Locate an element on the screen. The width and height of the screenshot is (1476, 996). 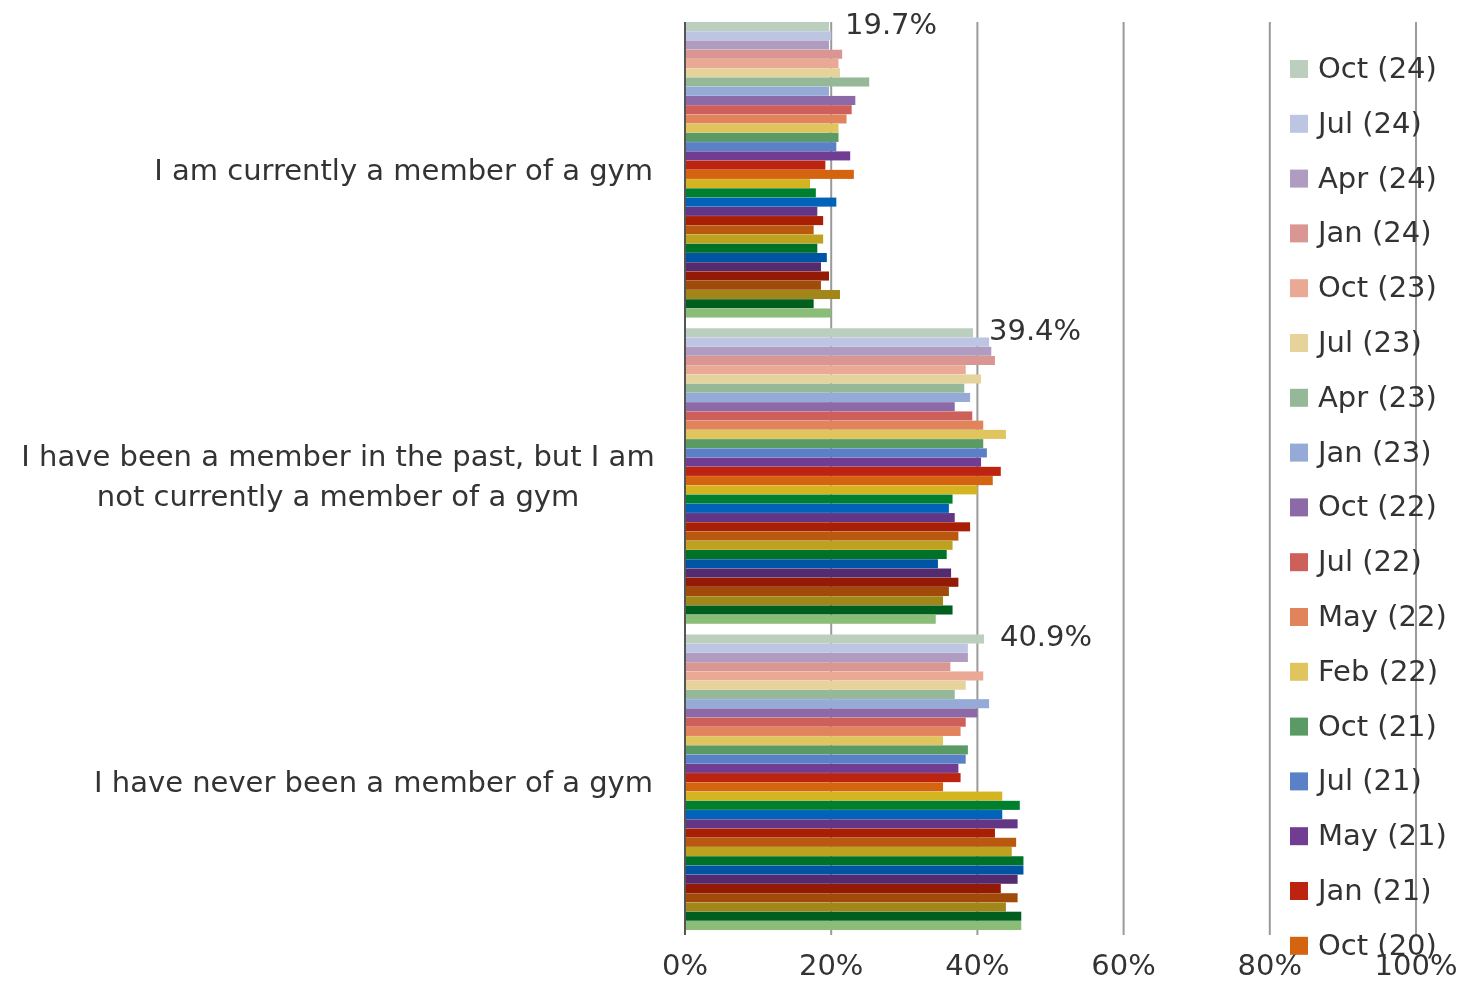
legend-label: Jul (22) is located at coordinates (1369, 561).